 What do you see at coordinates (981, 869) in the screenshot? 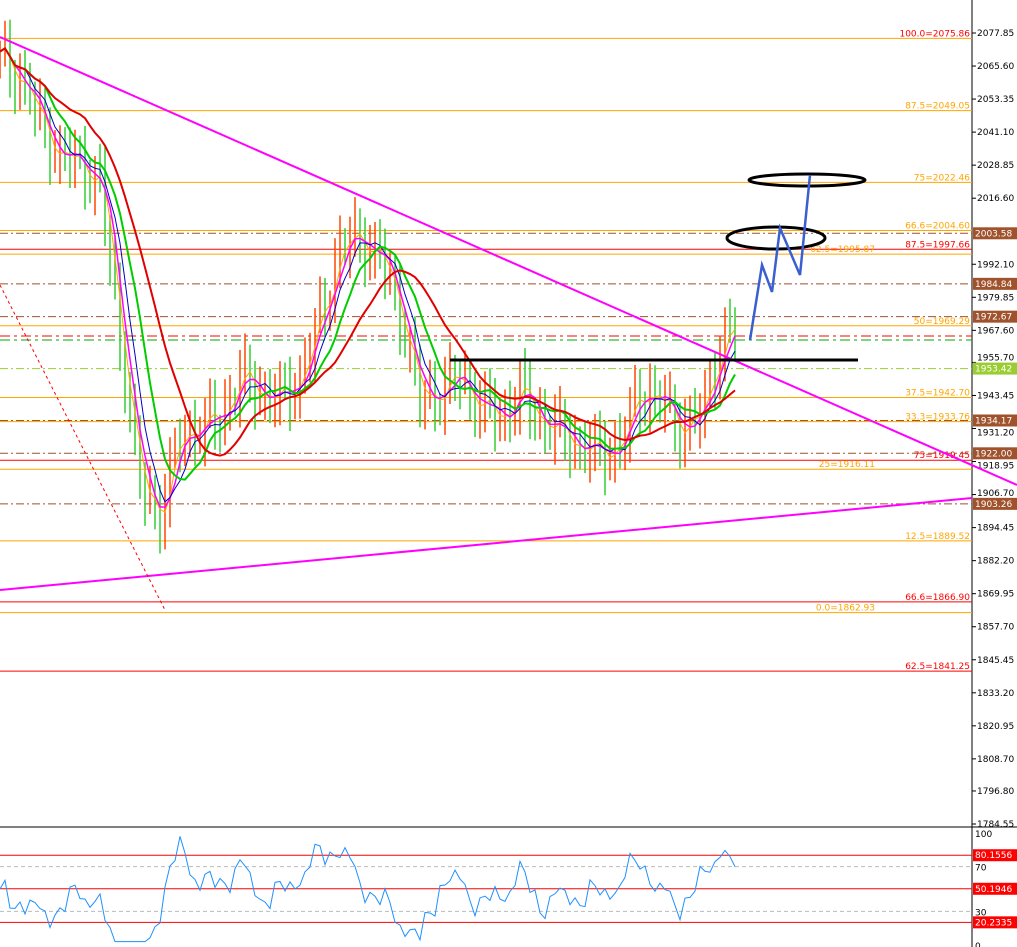
I see `rsi-tick-label: 70` at bounding box center [981, 869].